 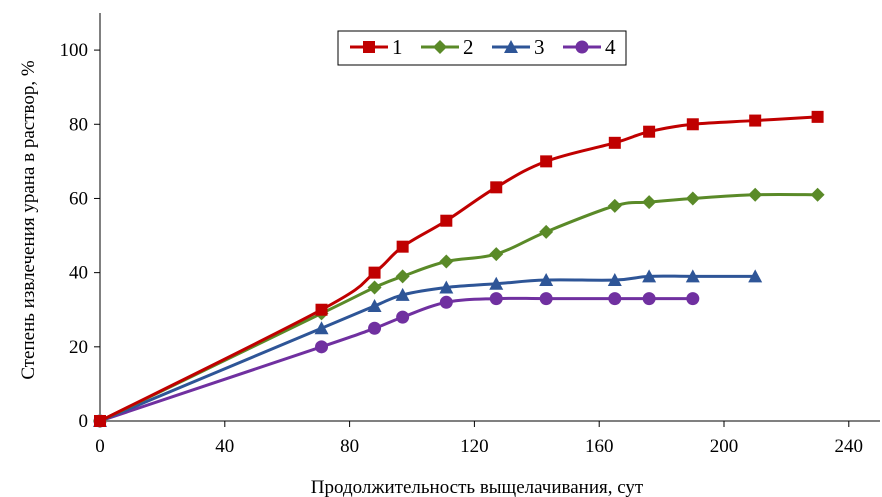 What do you see at coordinates (100, 446) in the screenshot?
I see `x-tick-label: 0` at bounding box center [100, 446].